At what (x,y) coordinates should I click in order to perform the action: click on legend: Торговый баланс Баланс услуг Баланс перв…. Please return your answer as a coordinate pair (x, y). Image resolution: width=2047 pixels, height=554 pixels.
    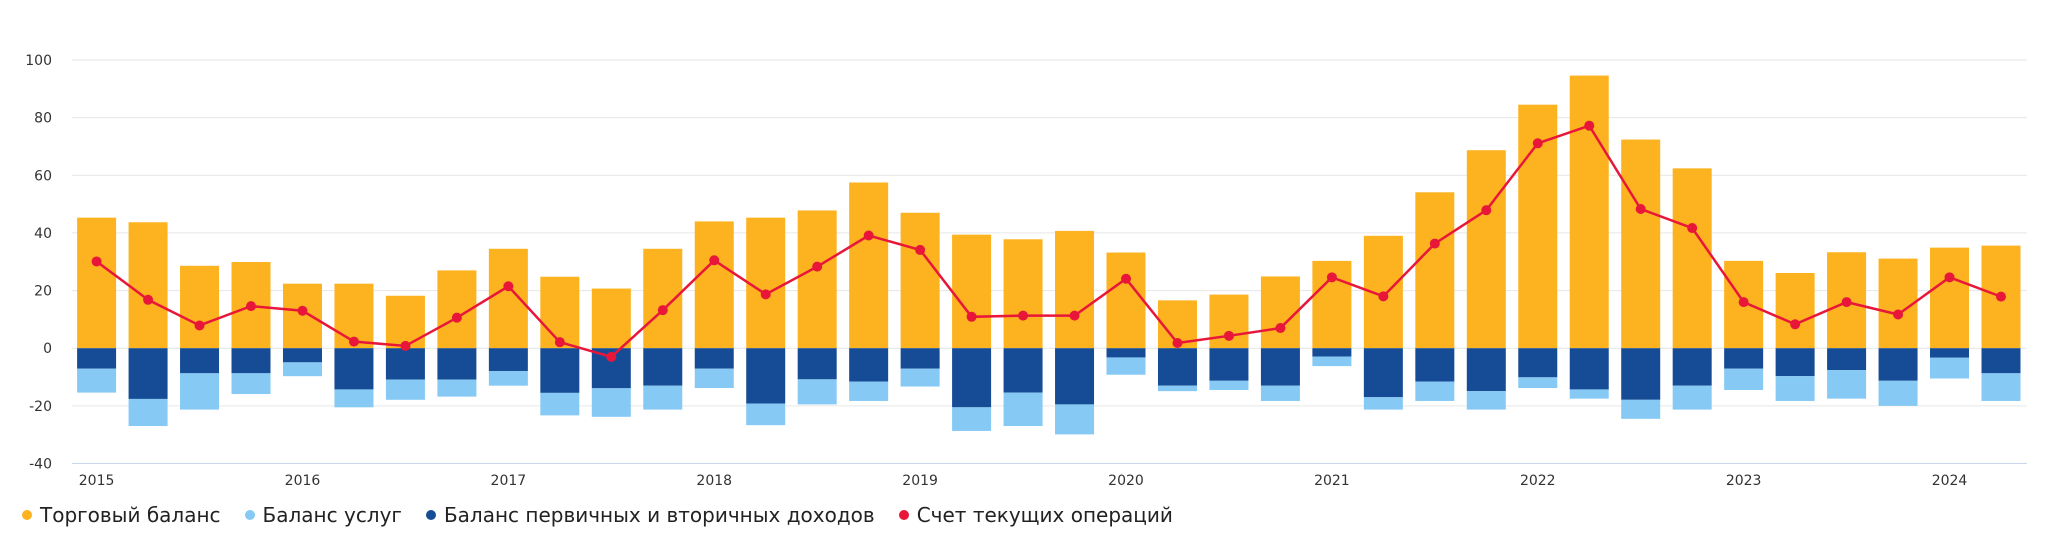
    Looking at the image, I should click on (597, 515).